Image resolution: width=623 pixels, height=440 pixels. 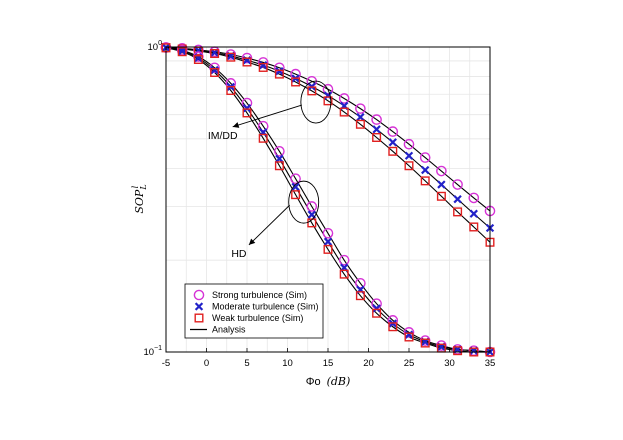 I want to click on legend-marker-square, so click(x=199, y=318).